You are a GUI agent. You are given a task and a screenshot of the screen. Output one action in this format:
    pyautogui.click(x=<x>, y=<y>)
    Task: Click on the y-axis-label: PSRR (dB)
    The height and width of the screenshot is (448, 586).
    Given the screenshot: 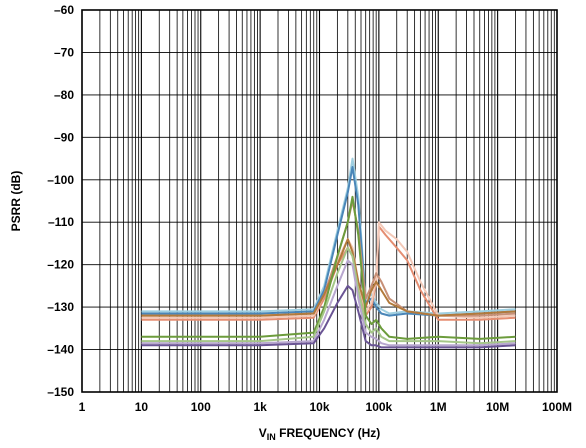 What is the action you would take?
    pyautogui.click(x=16, y=201)
    